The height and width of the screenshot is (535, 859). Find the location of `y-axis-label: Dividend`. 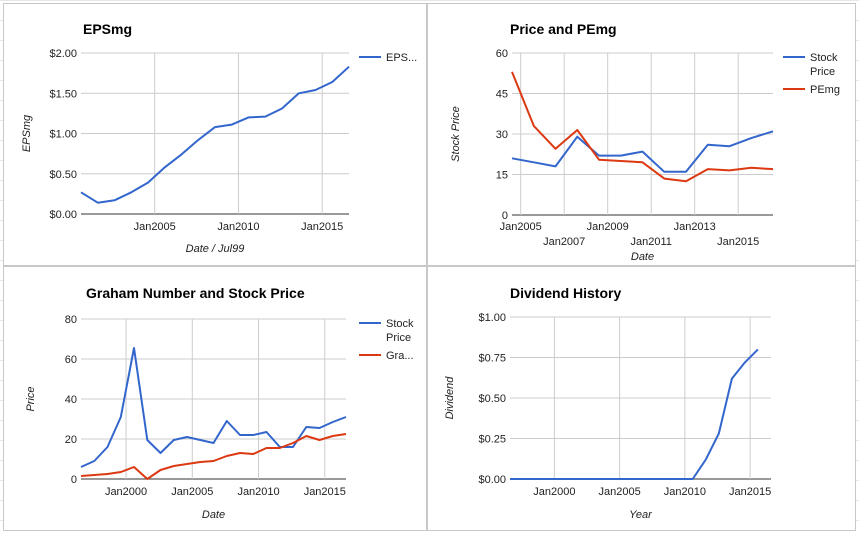

y-axis-label: Dividend is located at coordinates (450, 398).